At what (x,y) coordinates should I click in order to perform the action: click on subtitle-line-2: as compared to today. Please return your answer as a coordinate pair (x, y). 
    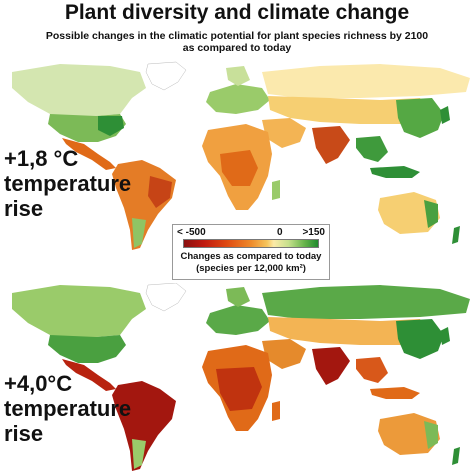
    Looking at the image, I should click on (237, 48).